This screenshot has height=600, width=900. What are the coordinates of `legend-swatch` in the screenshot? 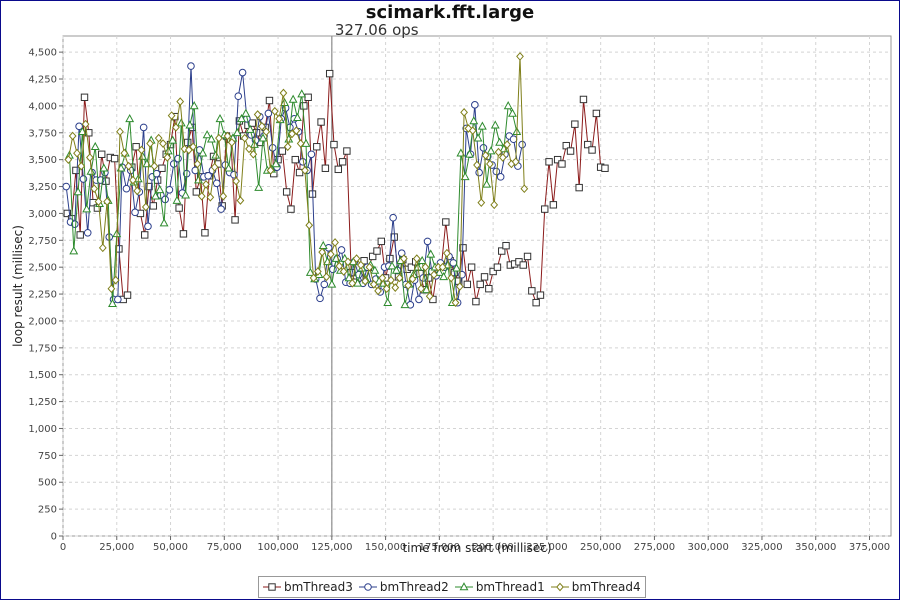 It's located at (272, 587).